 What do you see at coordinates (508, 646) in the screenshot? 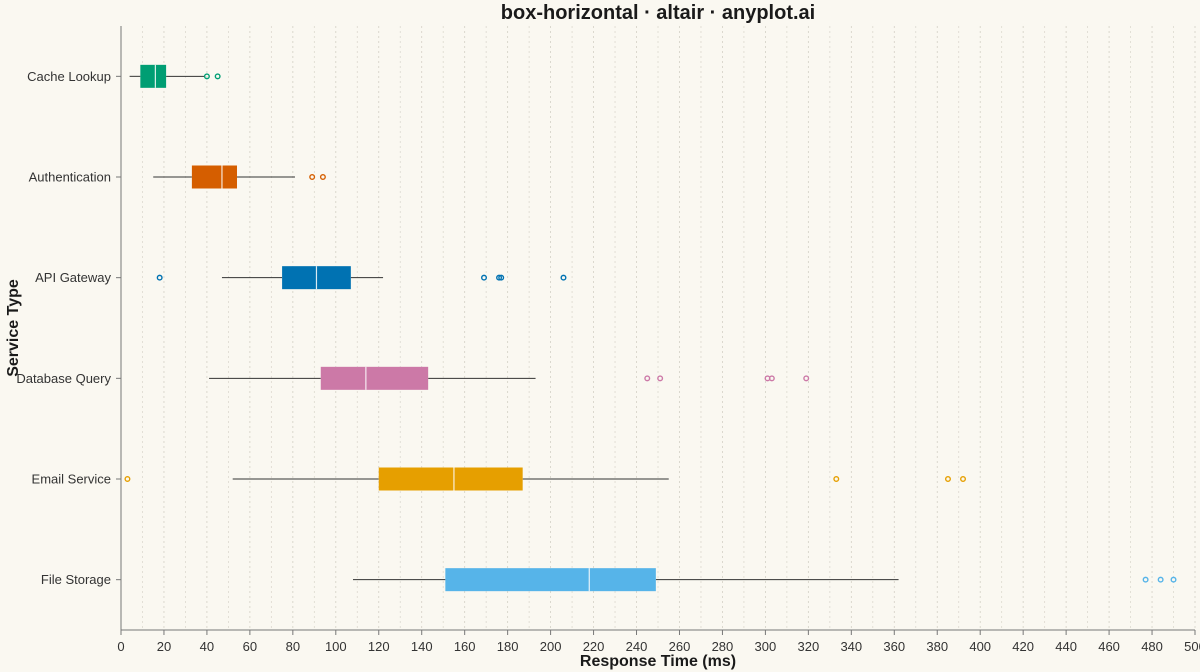
I see `x-tick-label: 180` at bounding box center [508, 646].